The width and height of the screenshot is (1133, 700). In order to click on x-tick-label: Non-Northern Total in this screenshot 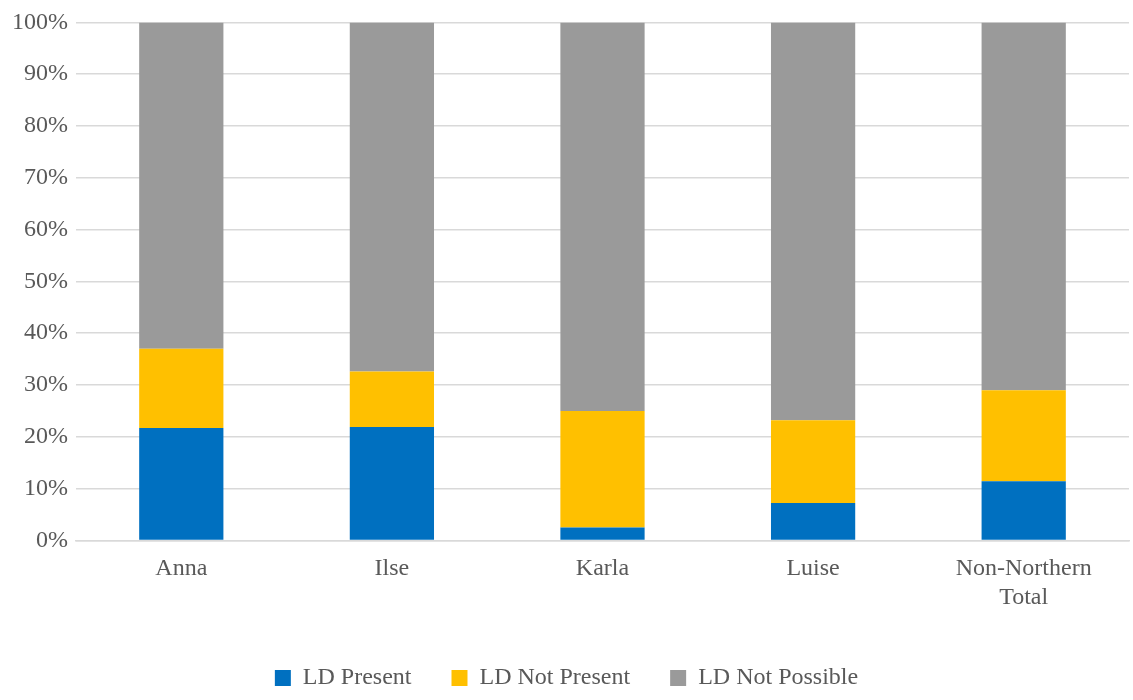, I will do `click(1023, 581)`.